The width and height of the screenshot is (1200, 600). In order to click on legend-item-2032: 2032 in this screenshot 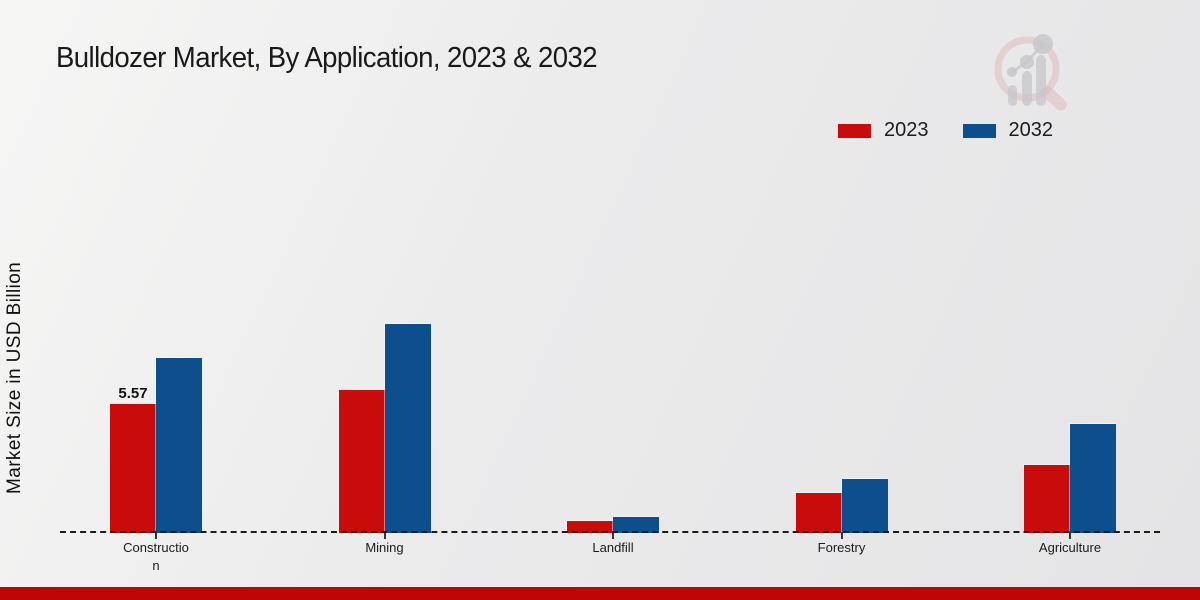, I will do `click(1008, 130)`.